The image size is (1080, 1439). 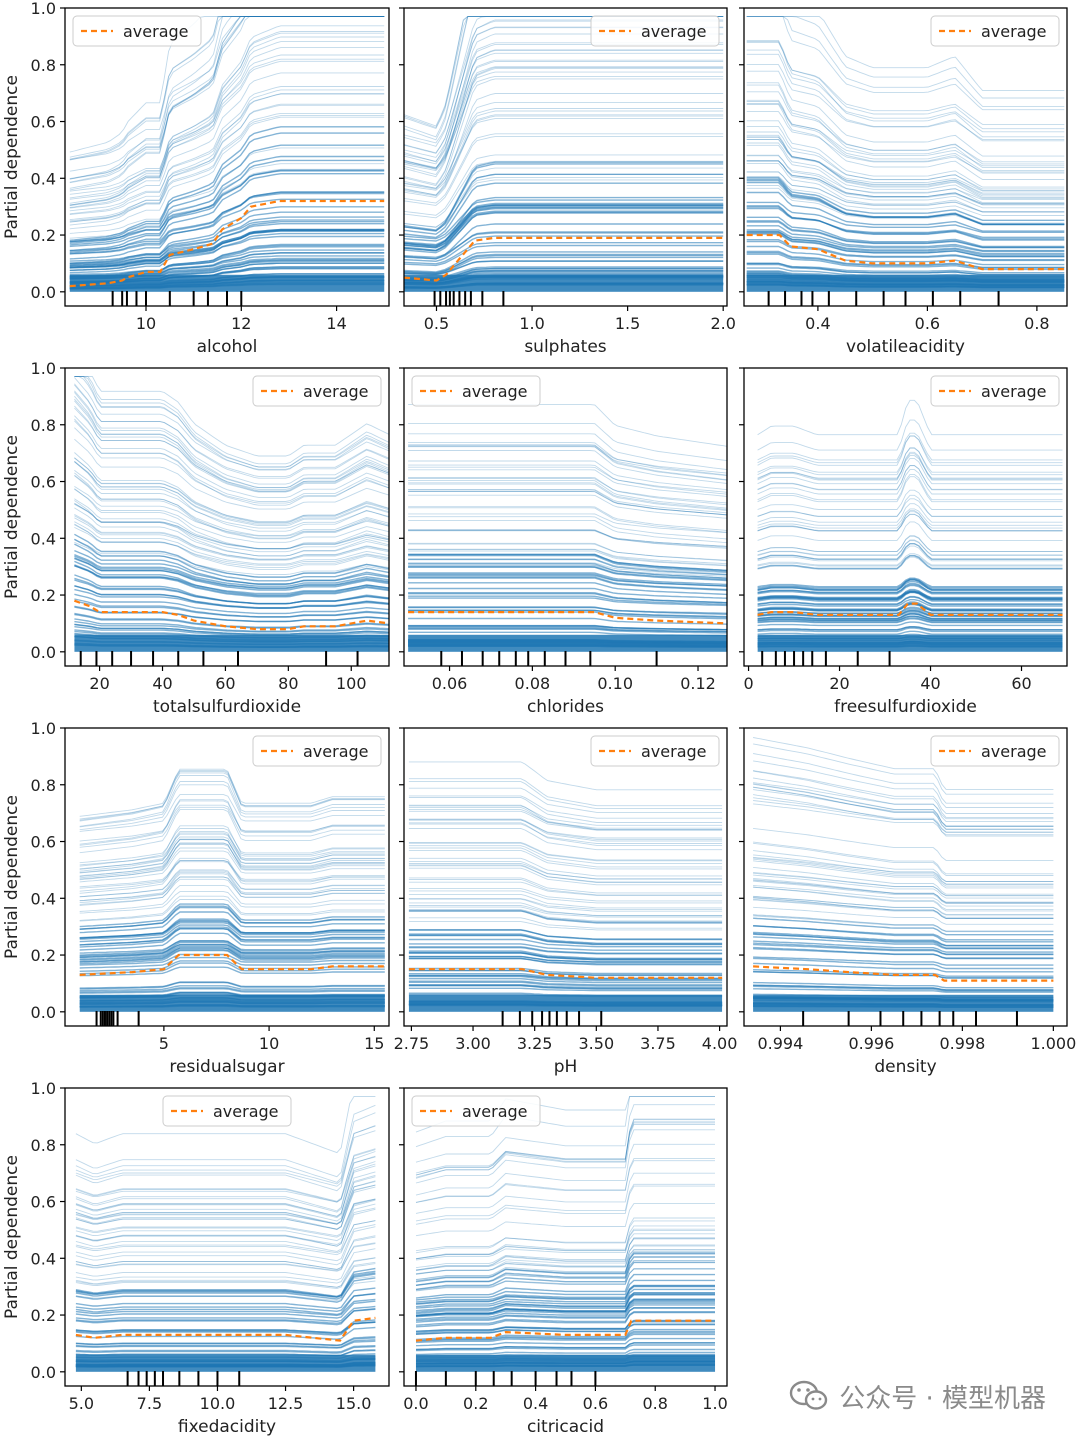 I want to click on x-tick-label: 0.4, so click(x=817, y=323).